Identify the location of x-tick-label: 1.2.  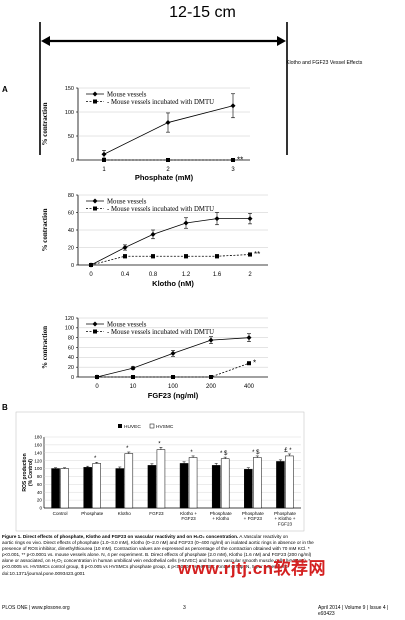
(186, 275).